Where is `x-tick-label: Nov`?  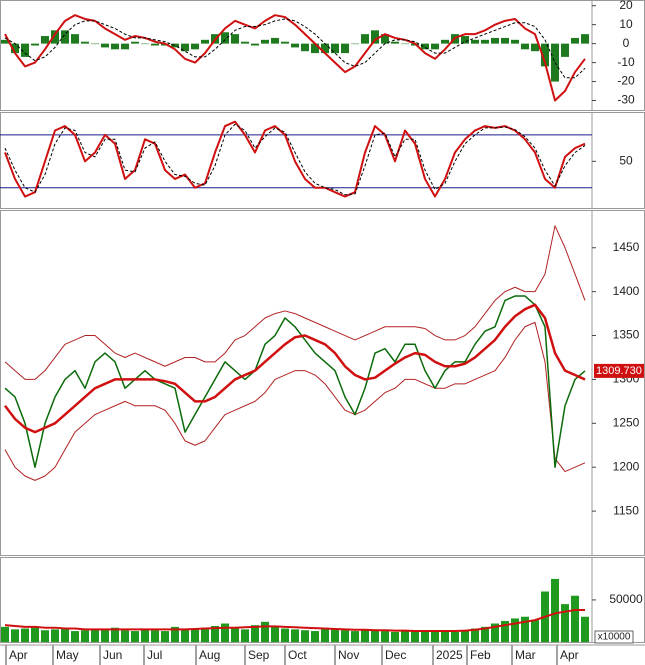 x-tick-label: Nov is located at coordinates (348, 655).